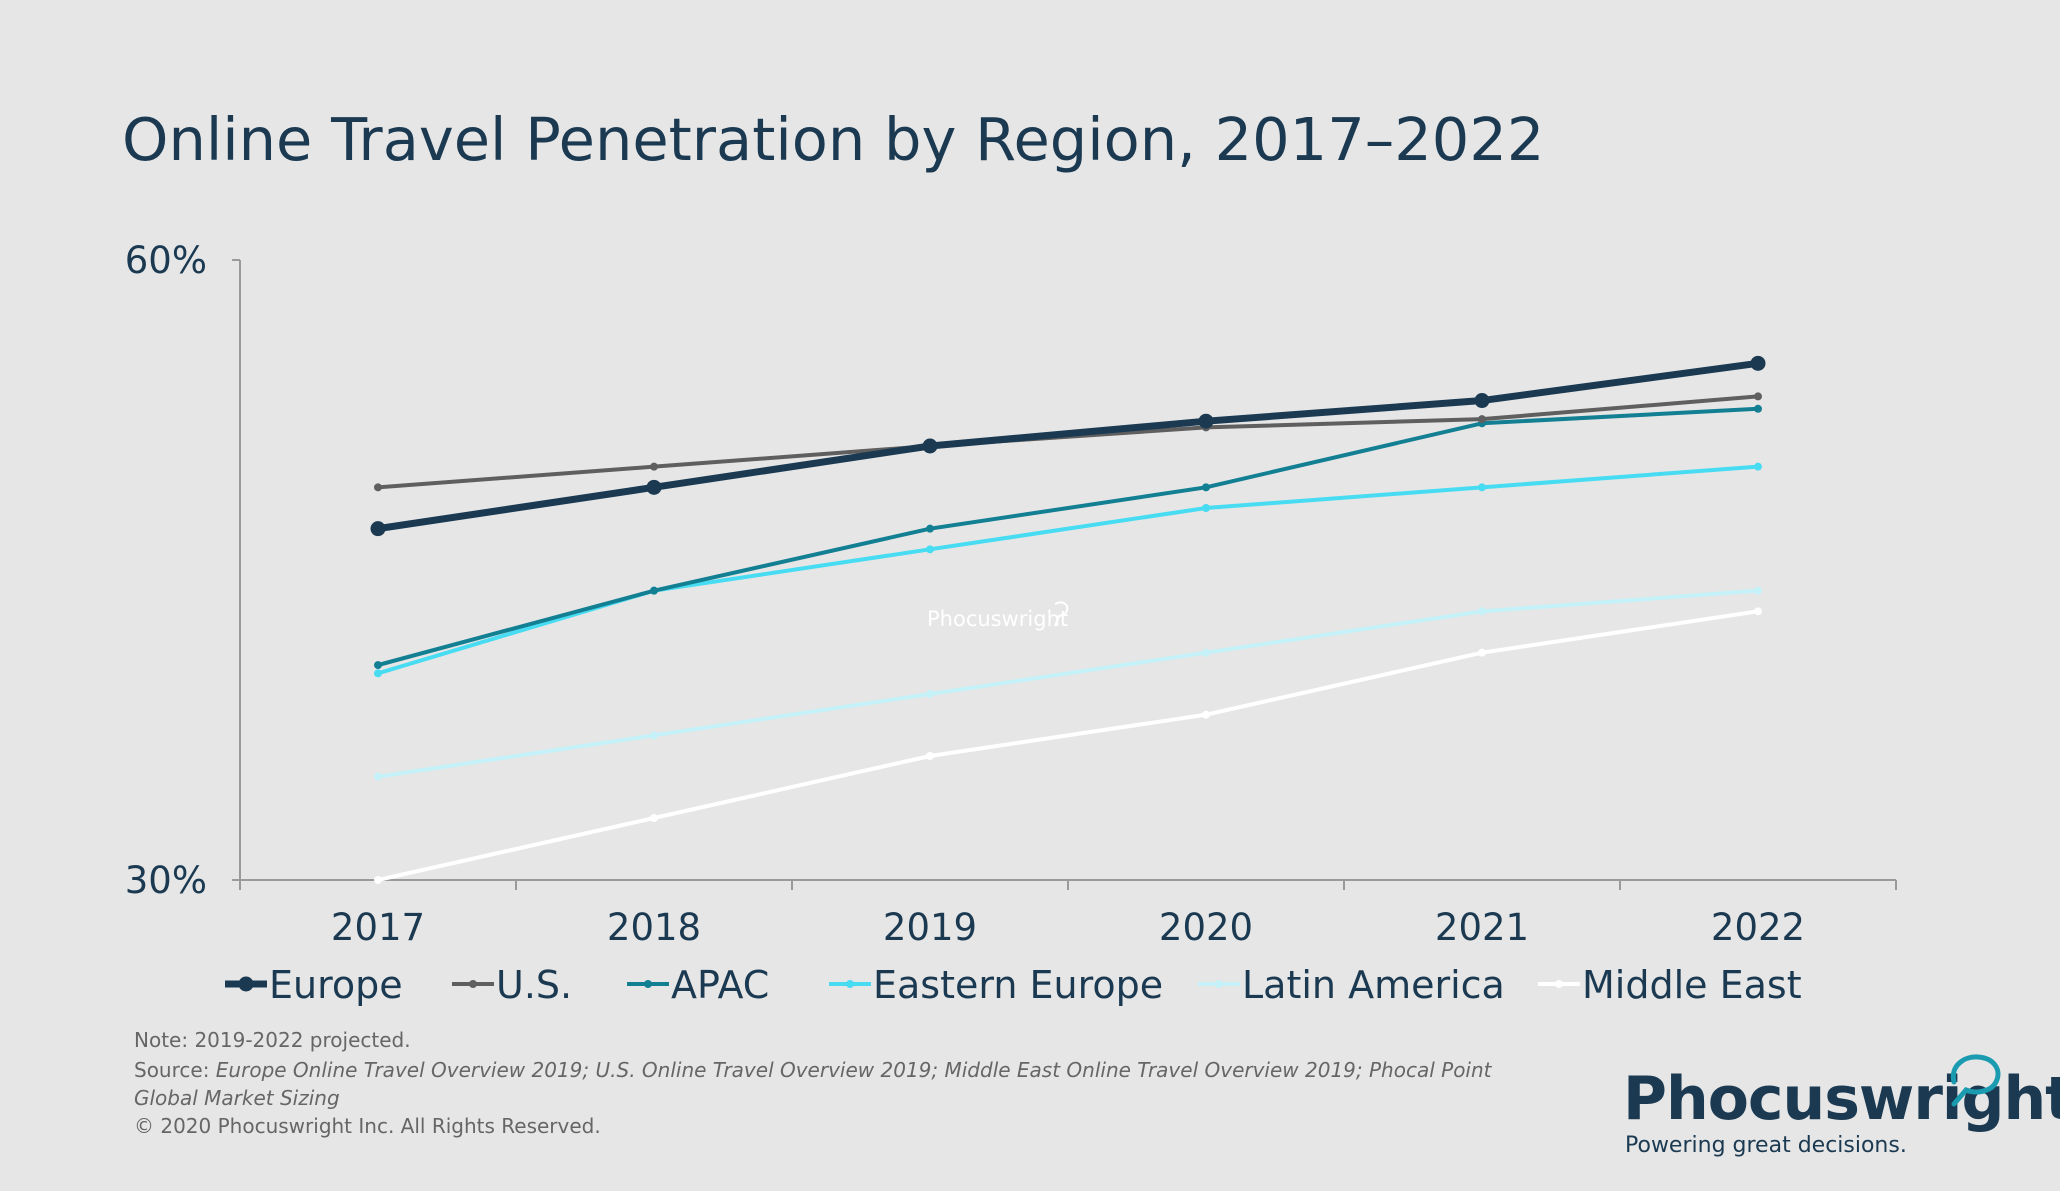  I want to click on watermark: Phocuswright, so click(997, 619).